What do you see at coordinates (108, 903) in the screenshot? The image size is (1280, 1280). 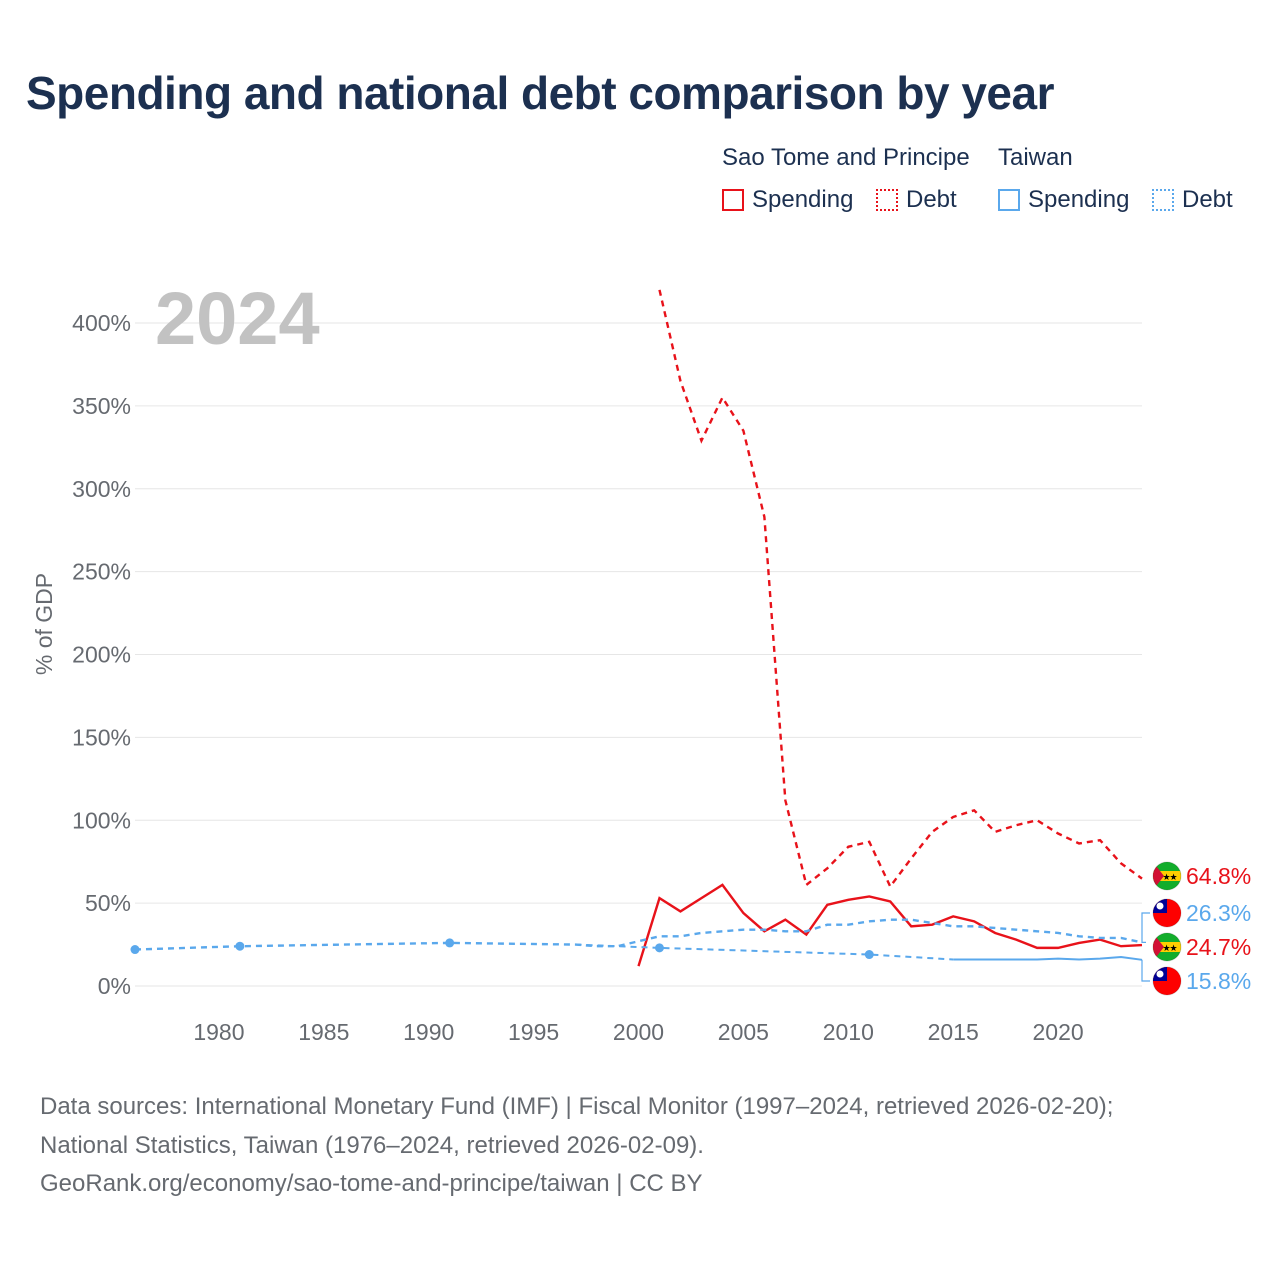 I see `y-tick-label: 50%` at bounding box center [108, 903].